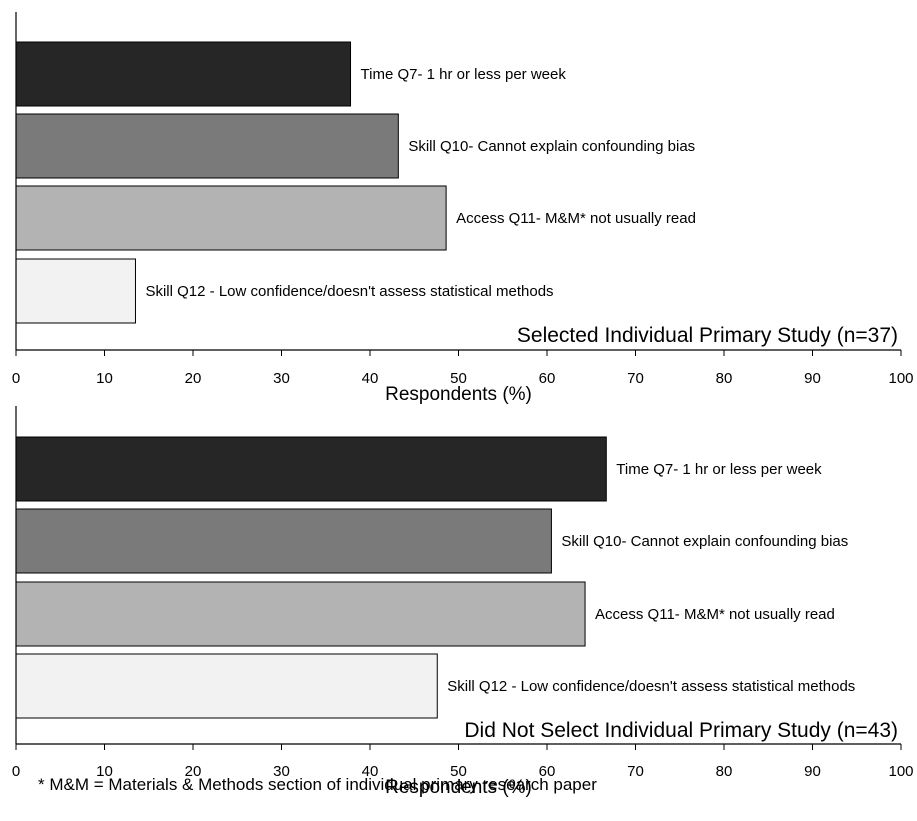  Describe the element at coordinates (707, 335) in the screenshot. I see `chart-title: Selected Individual Primary Study (n=37)` at that location.